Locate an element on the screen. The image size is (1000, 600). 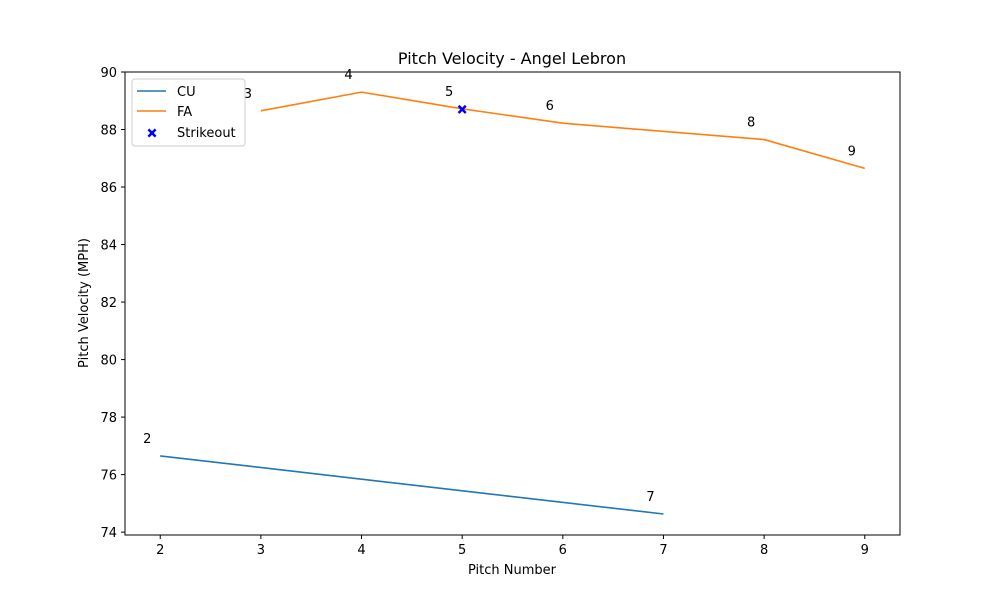
point-label: 2 is located at coordinates (147, 439).